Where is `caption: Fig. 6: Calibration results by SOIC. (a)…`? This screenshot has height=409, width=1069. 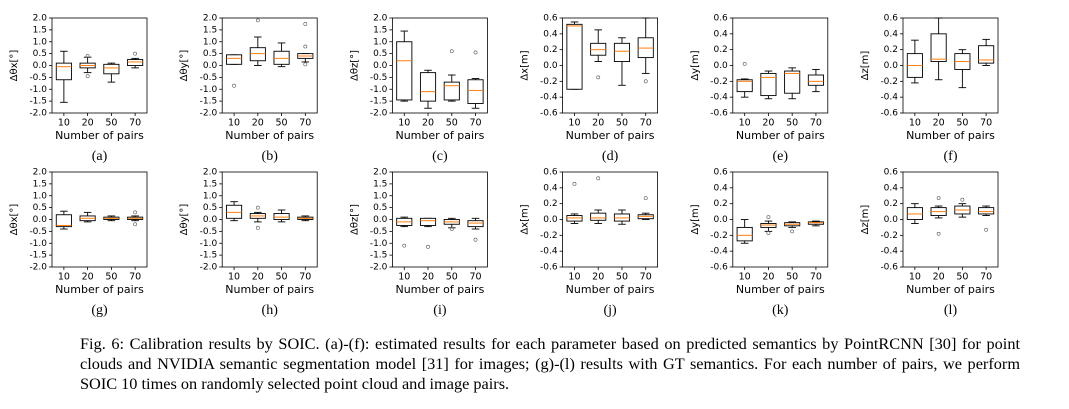
caption: Fig. 6: Calibration results by SOIC. (a)… is located at coordinates (550, 363).